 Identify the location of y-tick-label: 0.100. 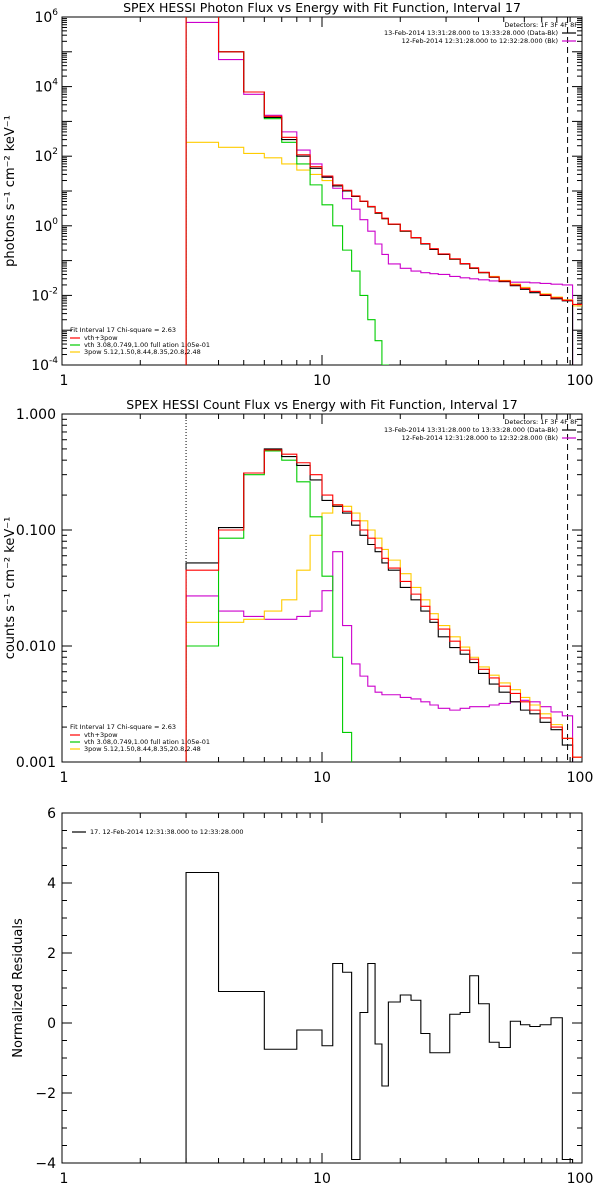
(36, 531).